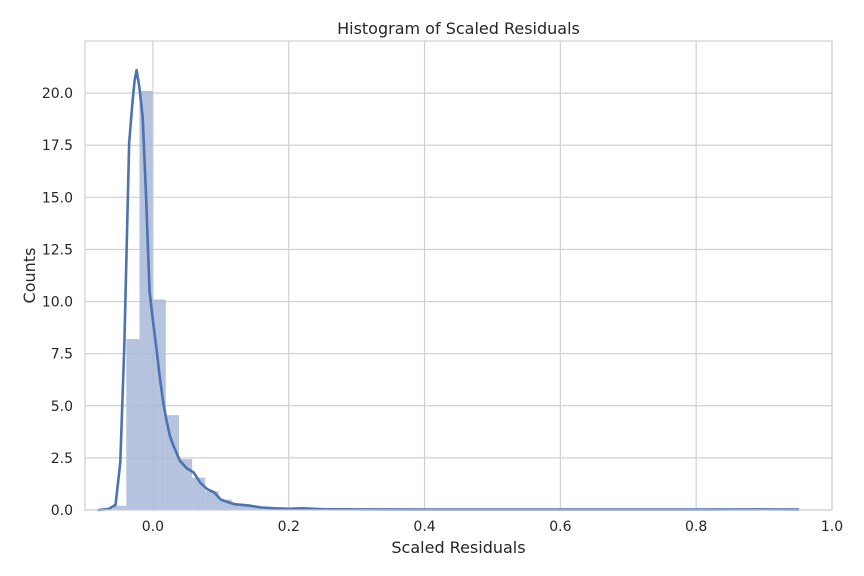 The height and width of the screenshot is (576, 864). What do you see at coordinates (57, 250) in the screenshot?
I see `y-tick-label: 12.5` at bounding box center [57, 250].